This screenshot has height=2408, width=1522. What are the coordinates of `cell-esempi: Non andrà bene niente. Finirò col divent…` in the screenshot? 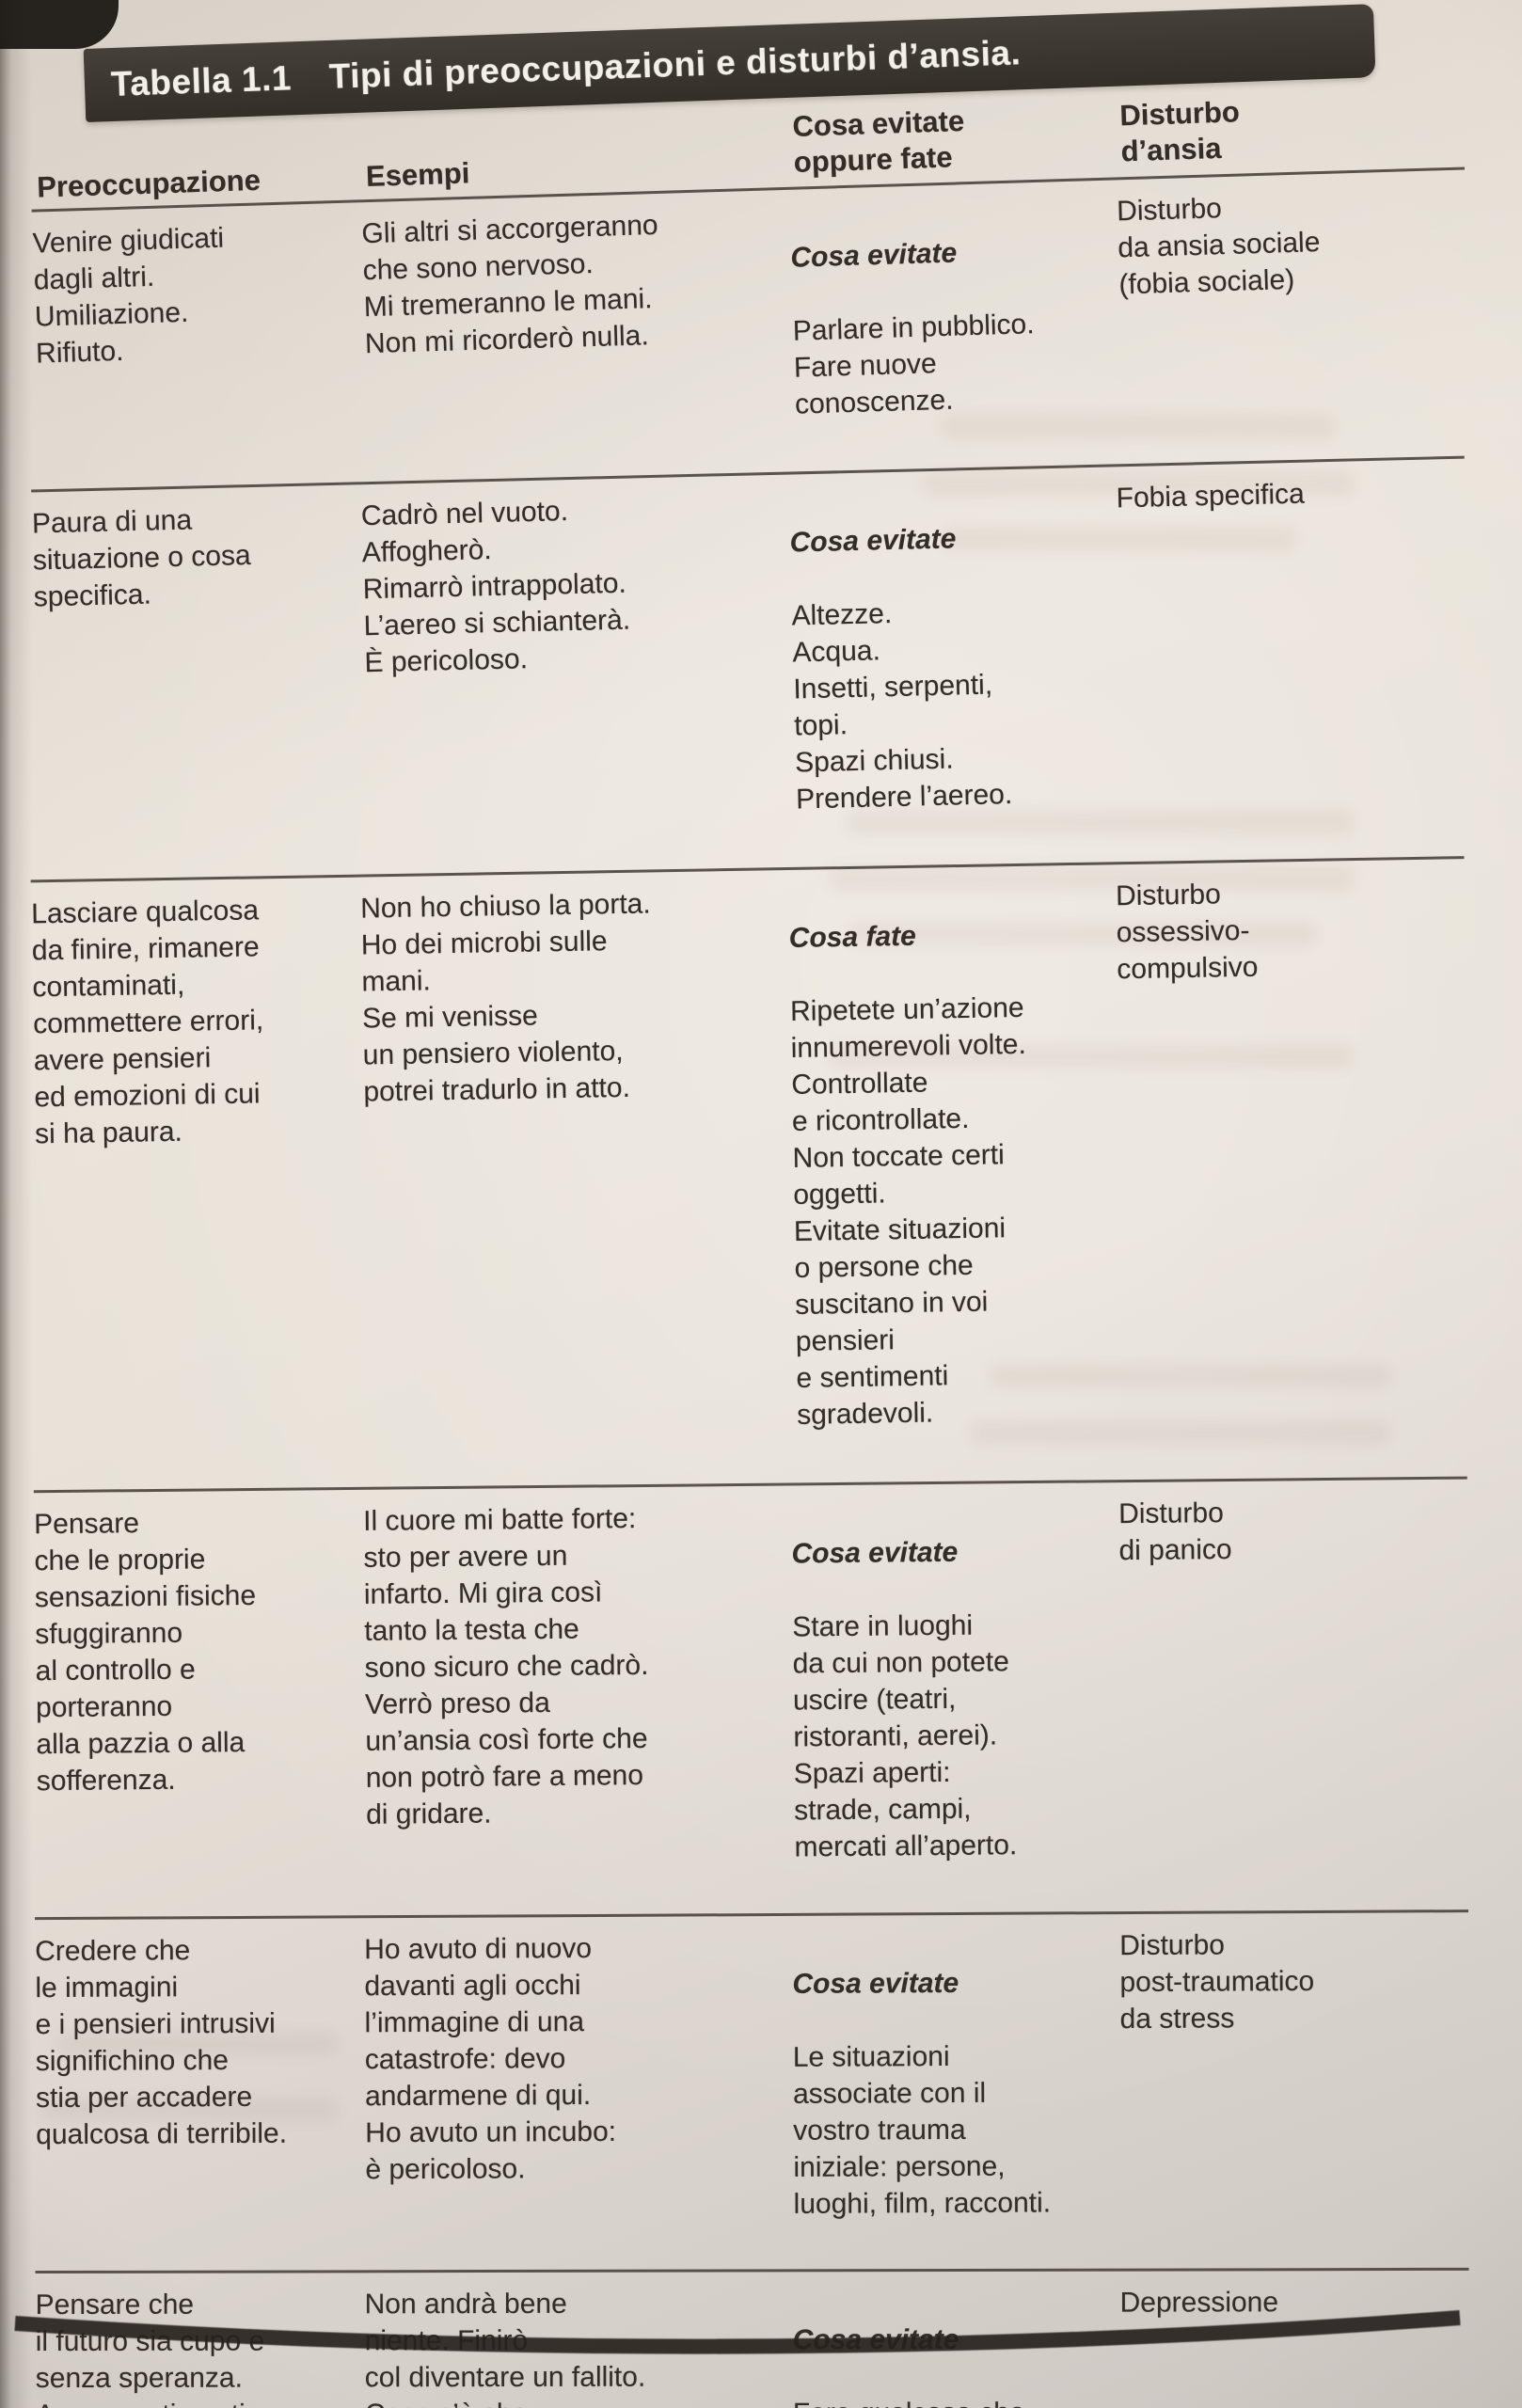 It's located at (505, 2348).